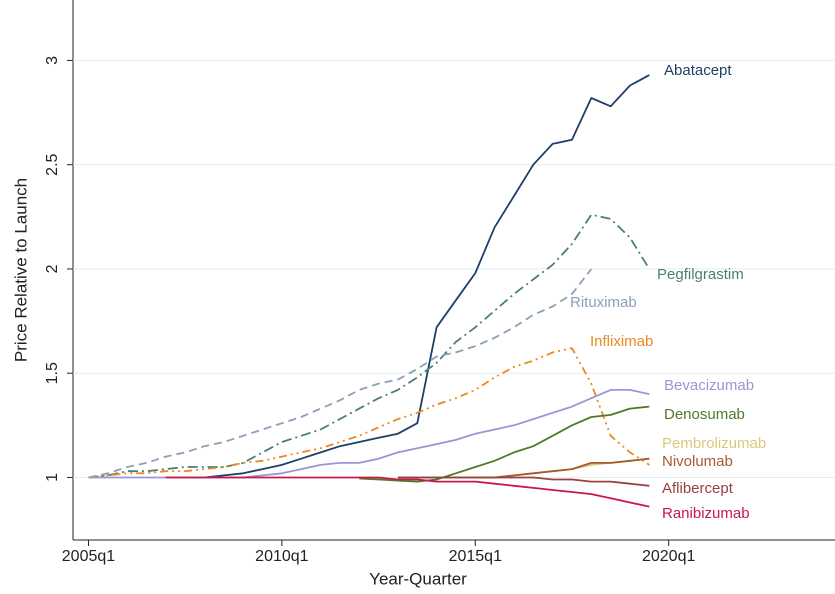 The height and width of the screenshot is (594, 835). I want to click on series-label: Ranibizumab, so click(706, 513).